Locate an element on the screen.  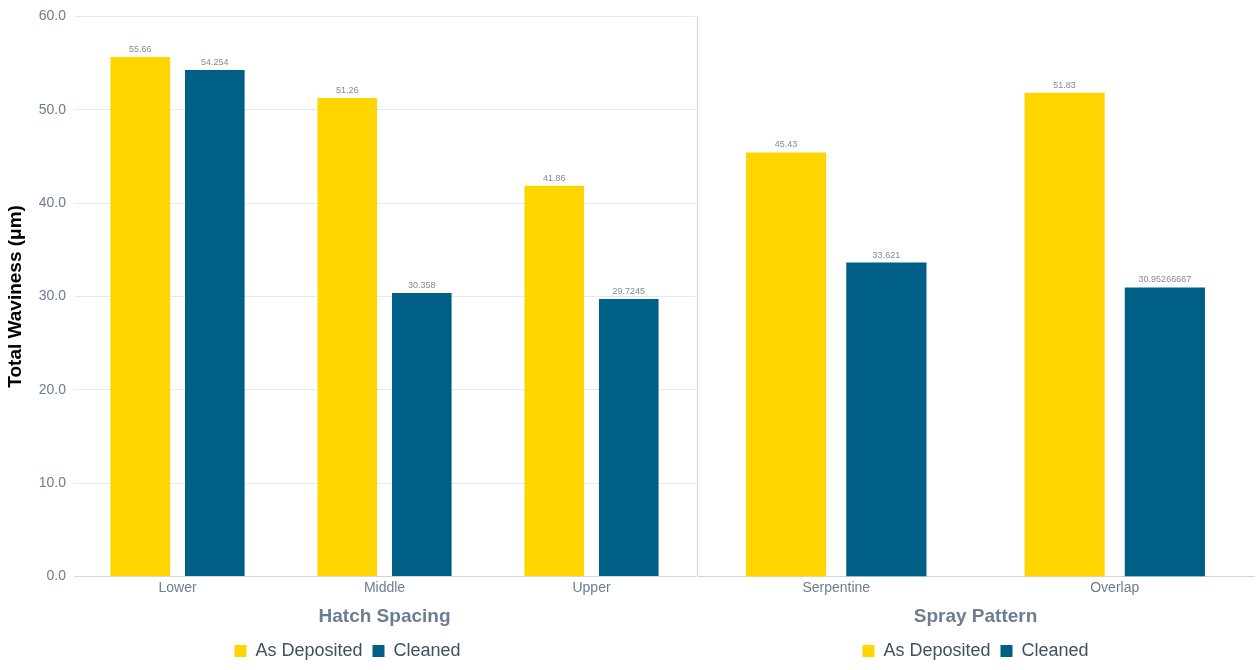
data-label: 51.26 is located at coordinates (347, 89).